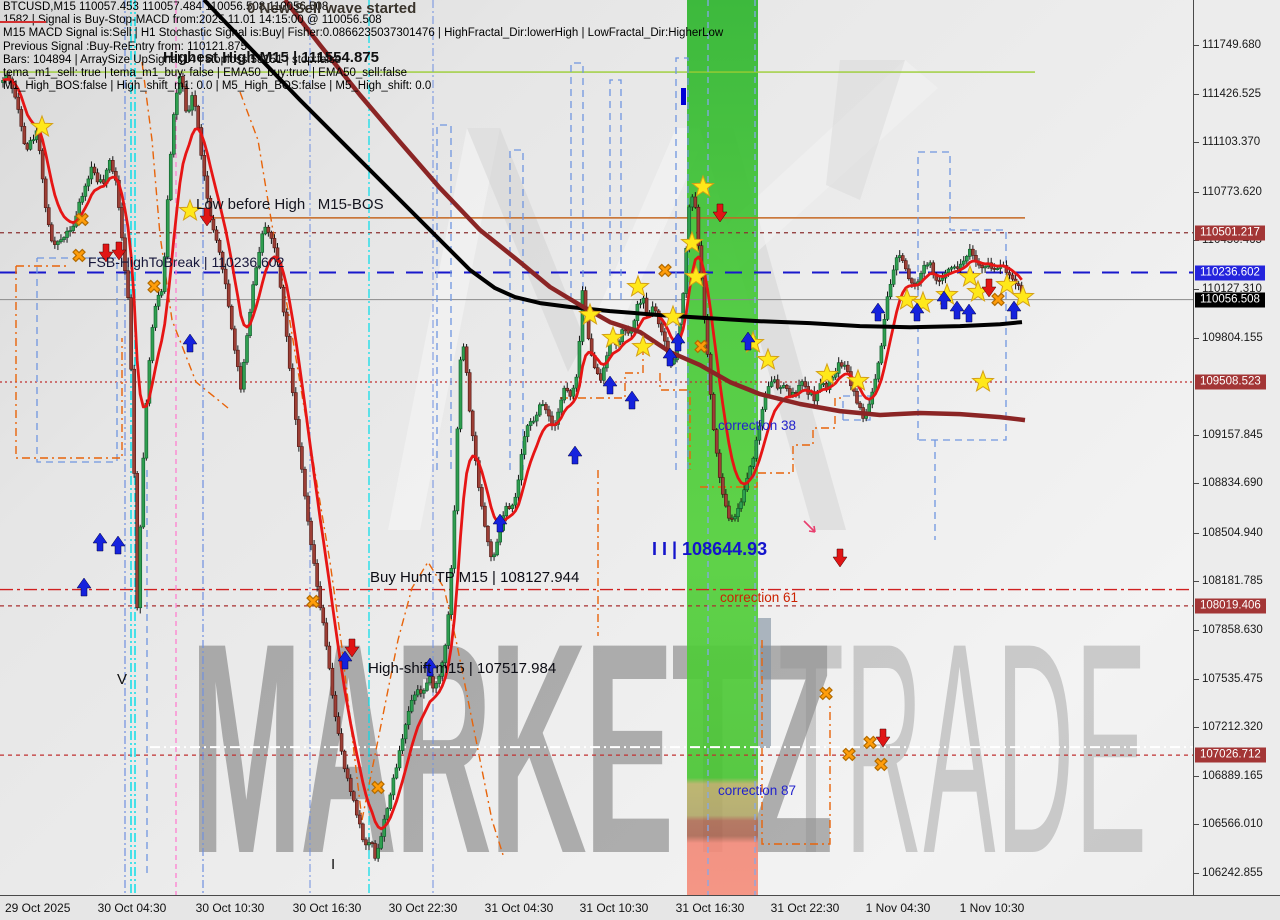  I want to click on price-label: 107535.475, so click(1232, 678).